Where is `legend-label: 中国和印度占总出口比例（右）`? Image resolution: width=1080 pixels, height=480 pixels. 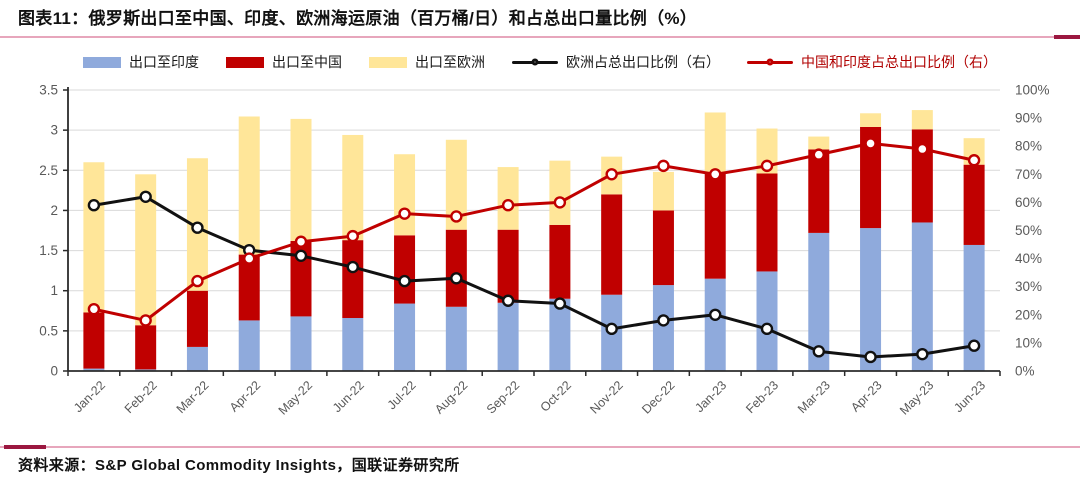
legend-label: 中国和印度占总出口比例（右） is located at coordinates (899, 62).